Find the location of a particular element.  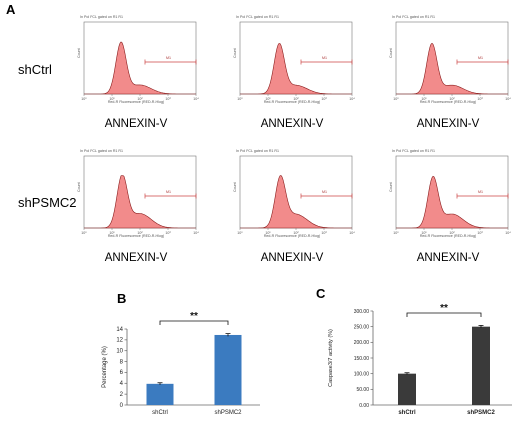

bar-shpsmc2 is located at coordinates (228, 369).